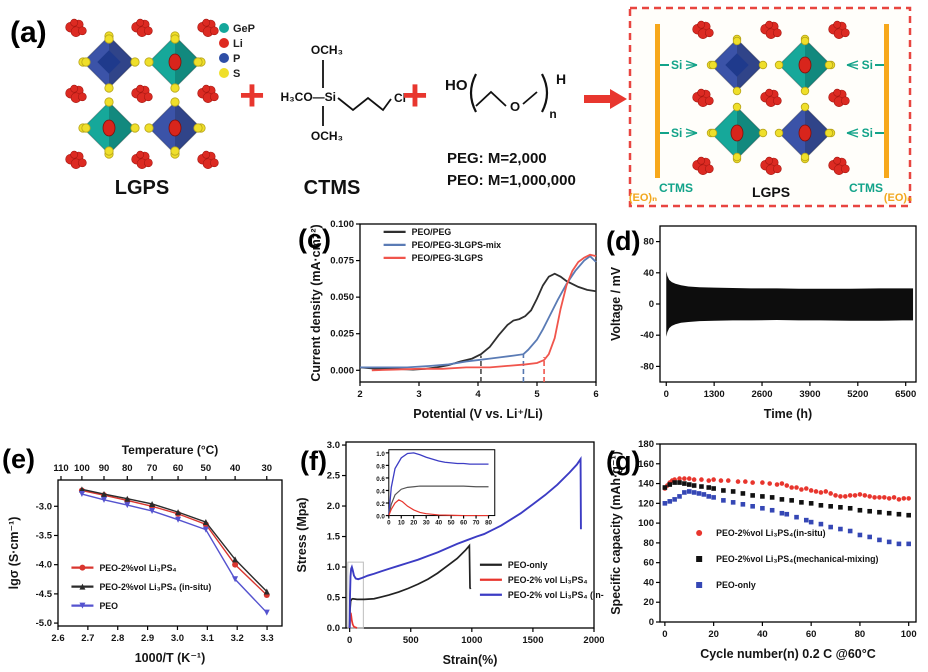 The width and height of the screenshot is (928, 672). What do you see at coordinates (235, 468) in the screenshot?
I see `top-tick-label: 40` at bounding box center [235, 468].